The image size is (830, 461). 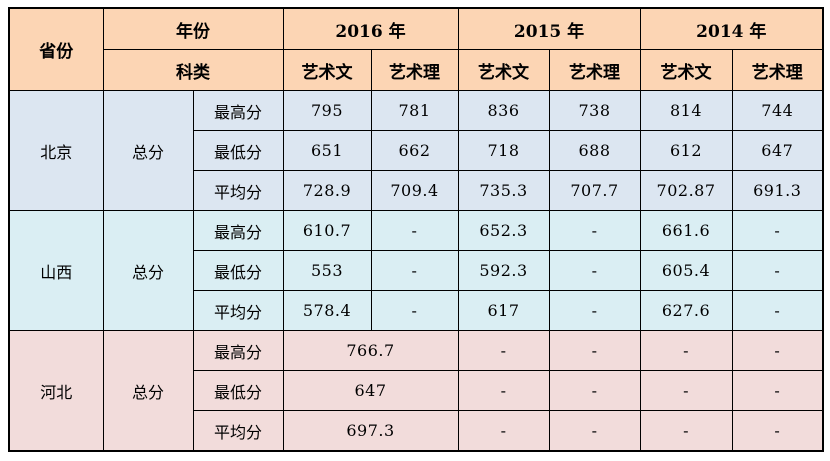 I want to click on province-cell-beijing: 北京, so click(x=56, y=150).